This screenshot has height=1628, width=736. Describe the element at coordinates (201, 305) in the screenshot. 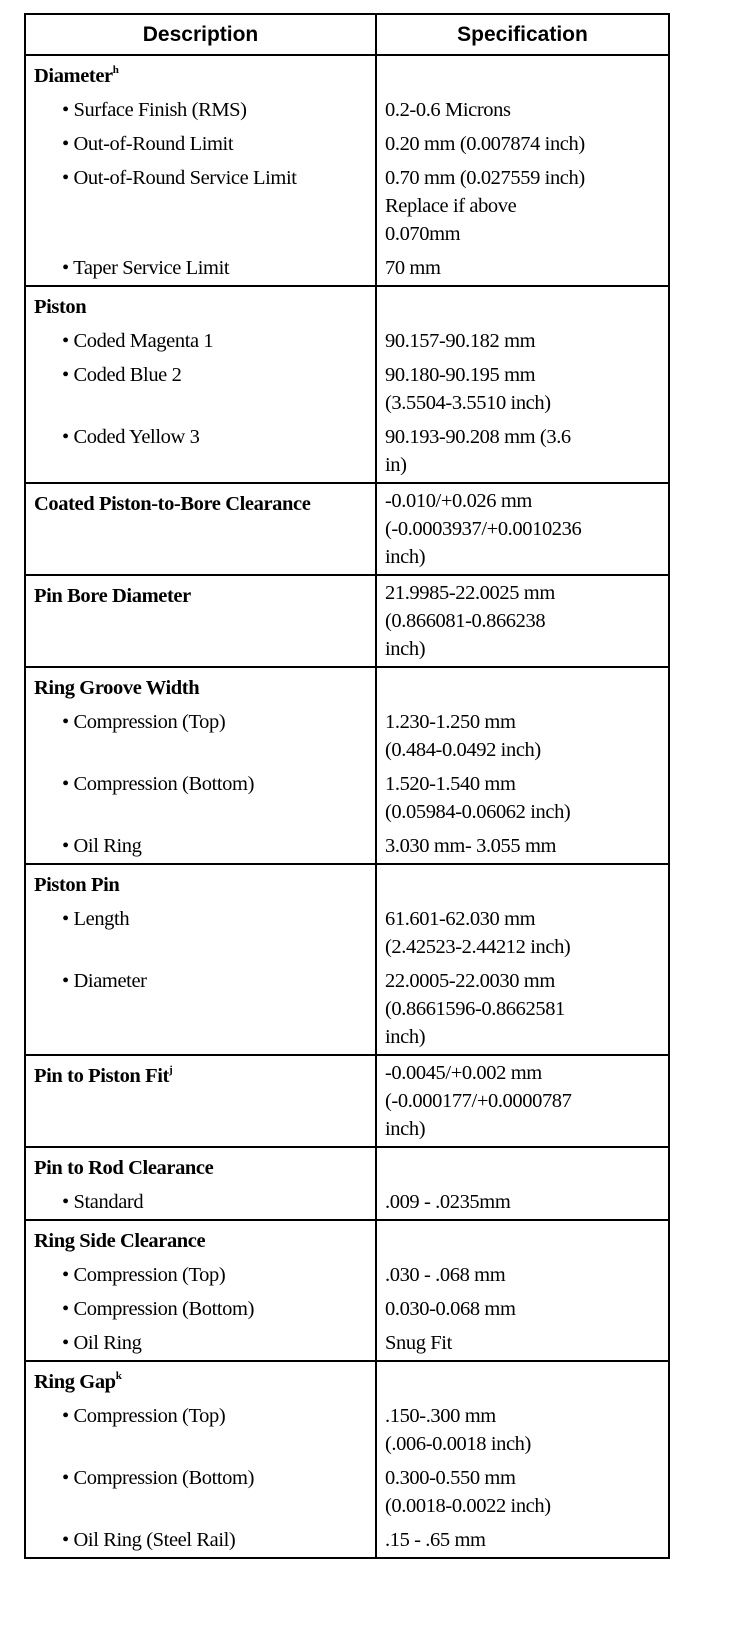

I see `section-title: Piston` at that location.